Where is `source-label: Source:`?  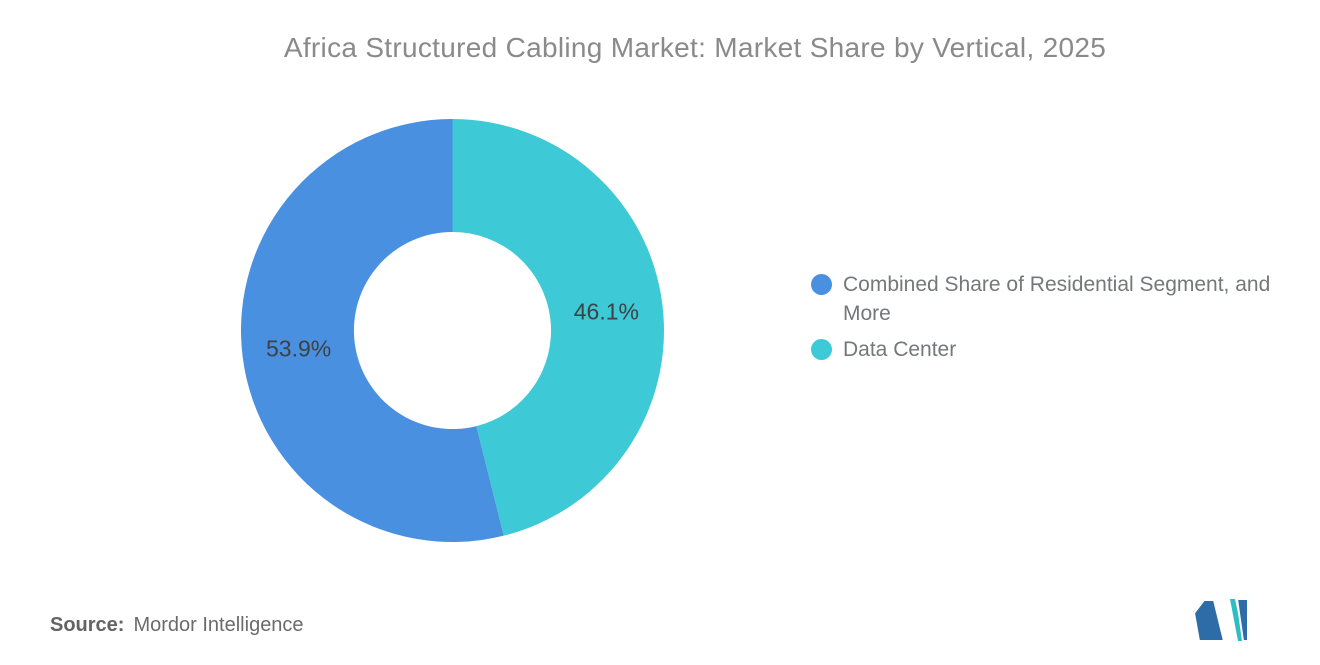 source-label: Source: is located at coordinates (87, 625).